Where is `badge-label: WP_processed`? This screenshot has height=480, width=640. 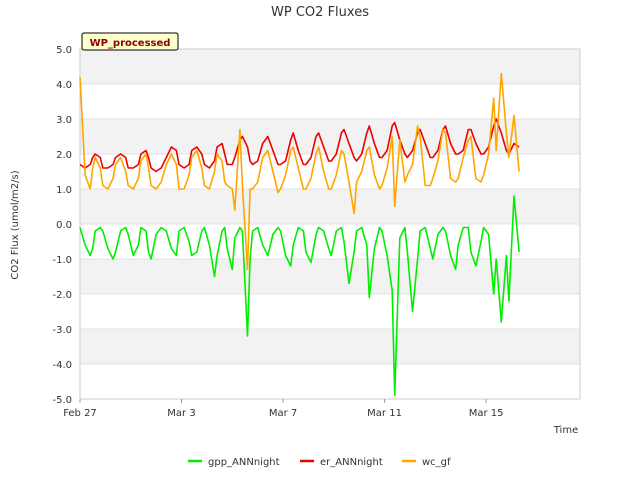 badge-label: WP_processed is located at coordinates (130, 43).